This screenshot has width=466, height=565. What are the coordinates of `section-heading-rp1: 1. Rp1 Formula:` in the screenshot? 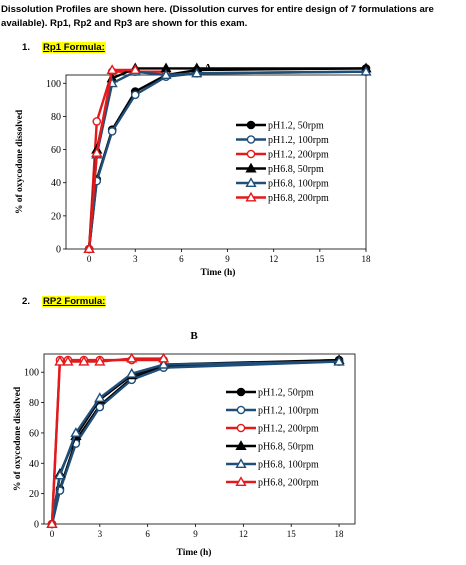 It's located at (64, 47).